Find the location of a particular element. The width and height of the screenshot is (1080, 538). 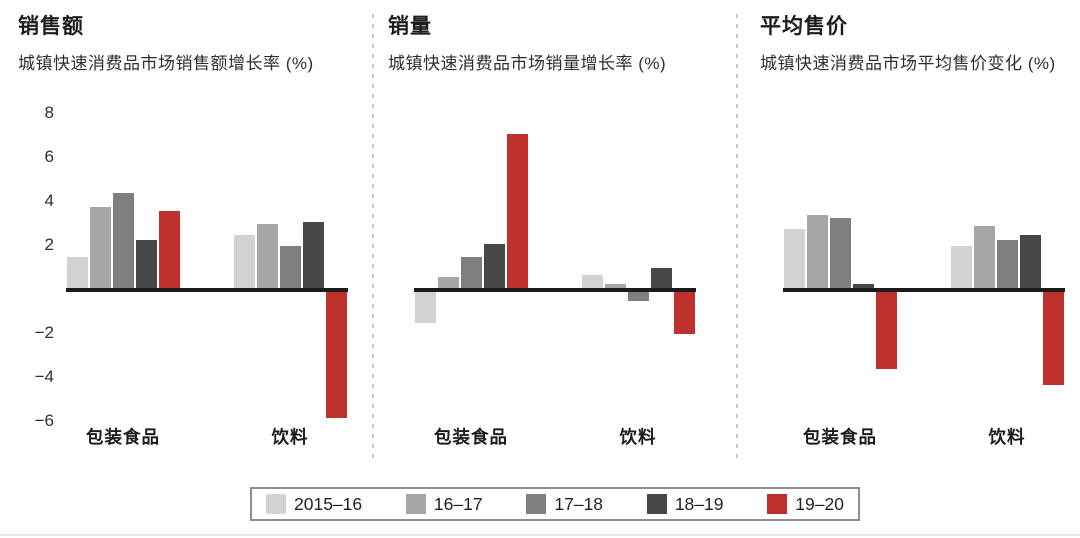

legend: 2015–16 16–17 17–18 18–19 19–20 is located at coordinates (555, 504).